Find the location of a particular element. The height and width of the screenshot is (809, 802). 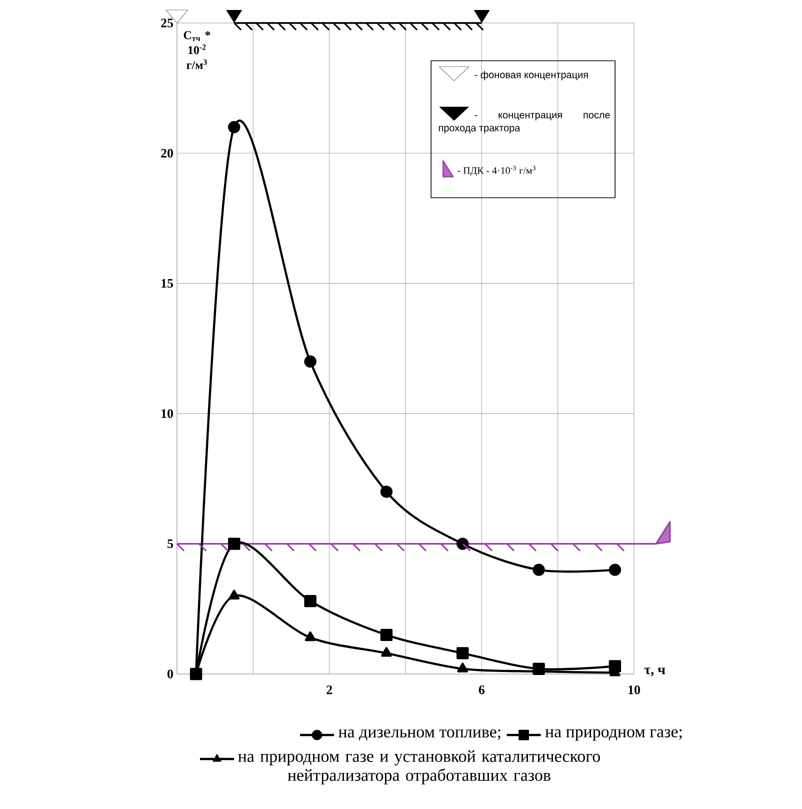

x-tick-label: 10 is located at coordinates (634, 689).